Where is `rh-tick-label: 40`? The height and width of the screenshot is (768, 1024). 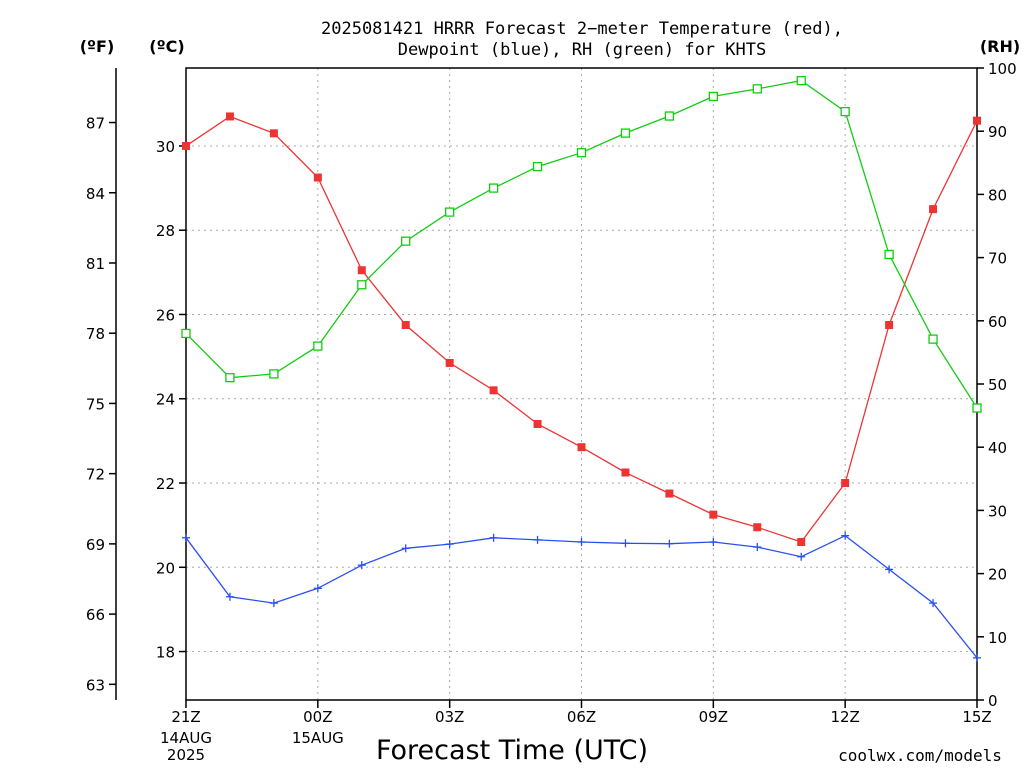 rh-tick-label: 40 is located at coordinates (997, 448).